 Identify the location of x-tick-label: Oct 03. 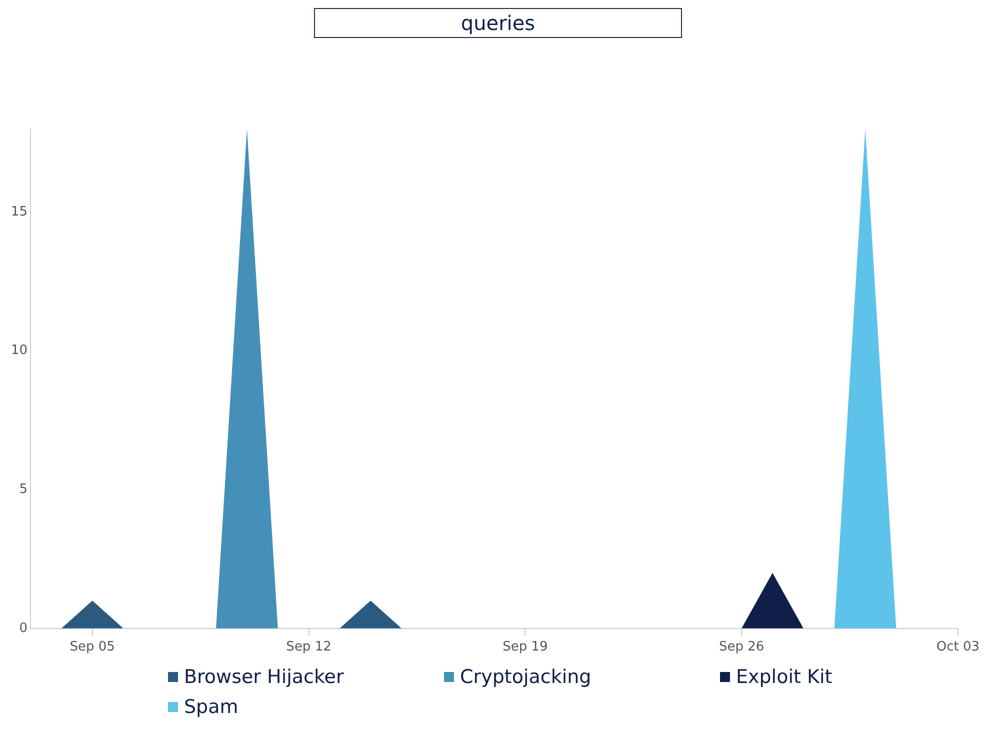
(958, 647).